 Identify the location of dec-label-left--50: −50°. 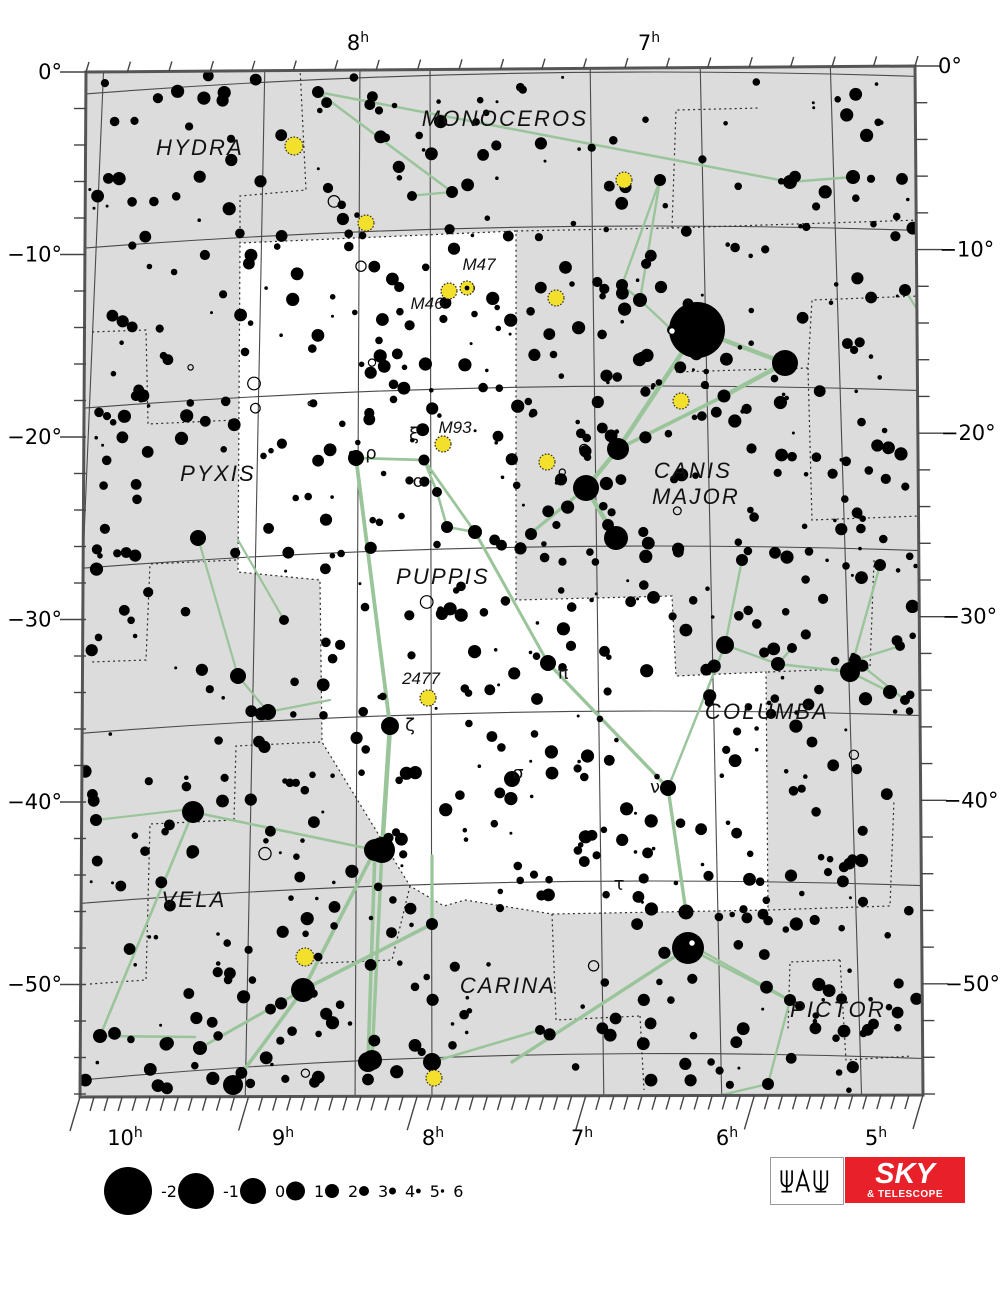
(34, 985).